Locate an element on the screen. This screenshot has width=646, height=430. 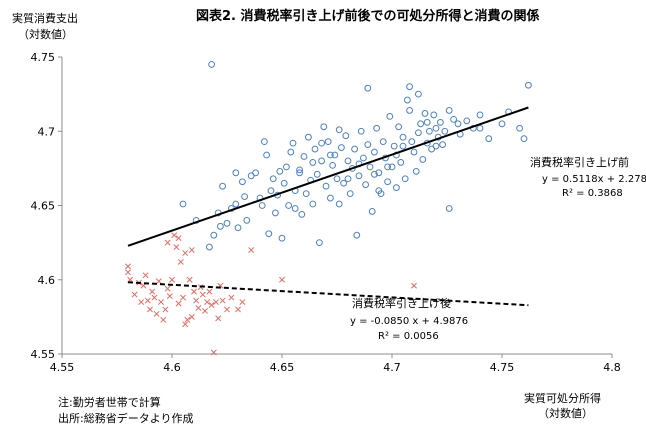
x-tick-label: 4.7 is located at coordinates (392, 367).